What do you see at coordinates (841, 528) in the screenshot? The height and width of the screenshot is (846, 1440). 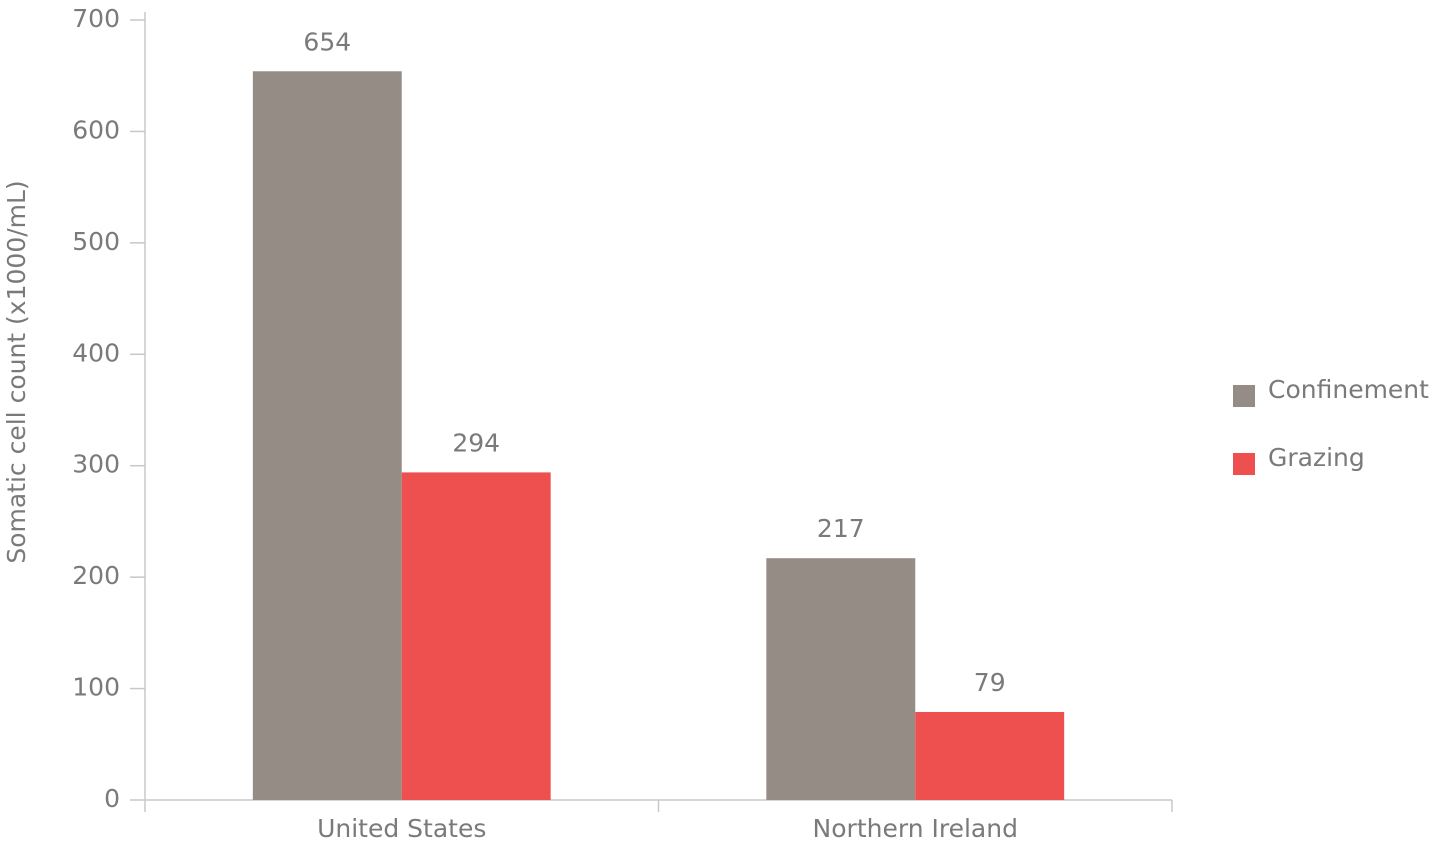 I see `value-label: 217` at bounding box center [841, 528].